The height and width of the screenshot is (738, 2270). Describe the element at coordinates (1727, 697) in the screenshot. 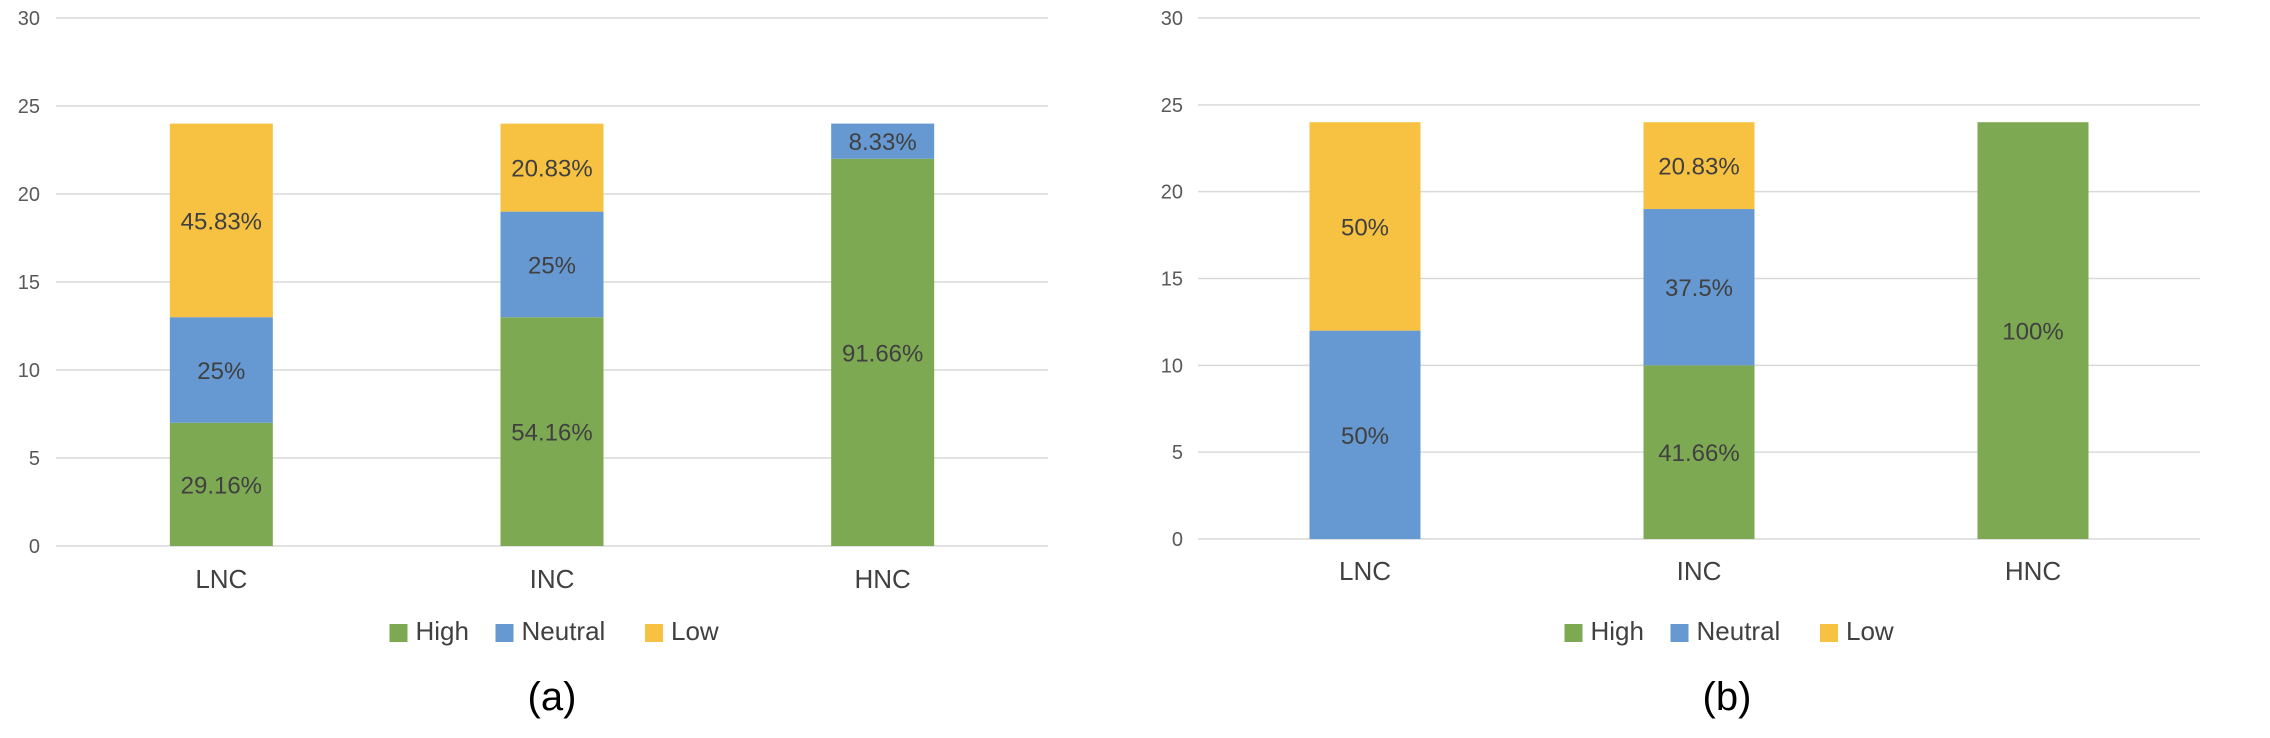

I see `panel-label: (b)` at that location.